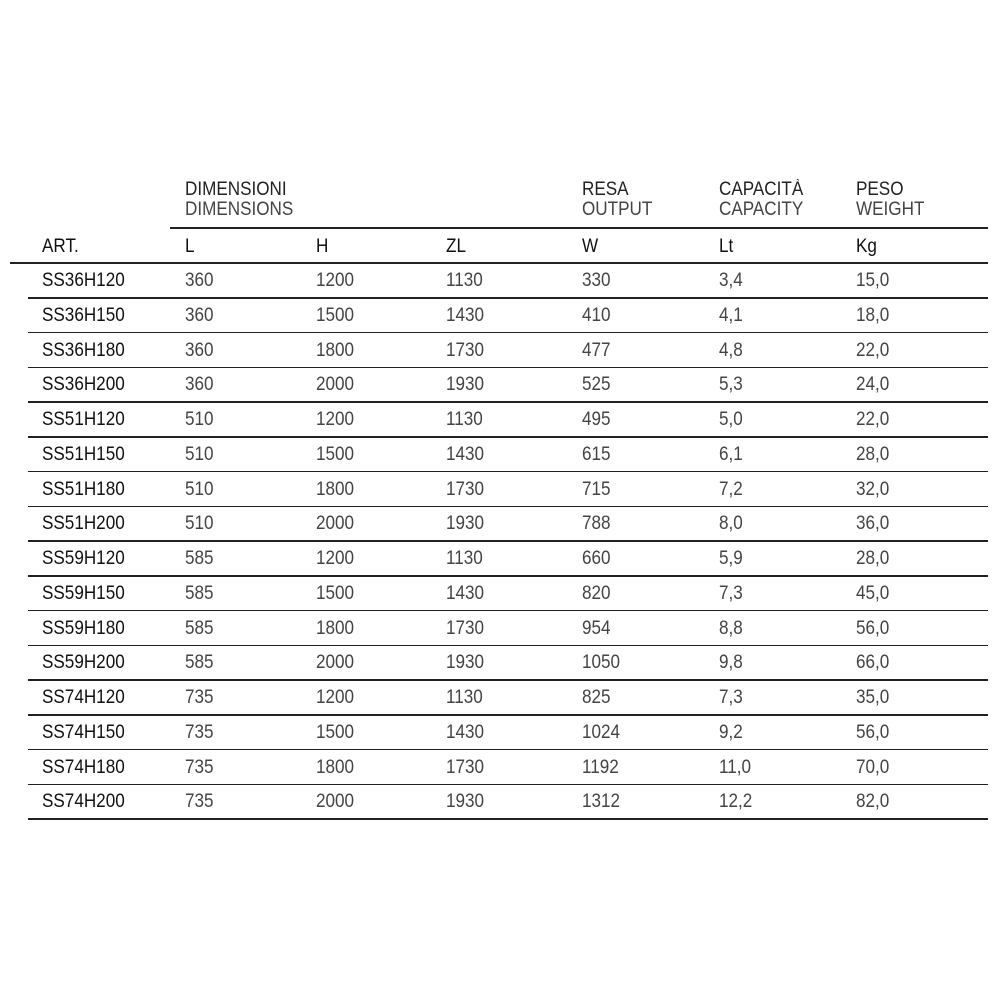 This screenshot has height=1000, width=1000. I want to click on cell-kg: 82,0, so click(873, 802).